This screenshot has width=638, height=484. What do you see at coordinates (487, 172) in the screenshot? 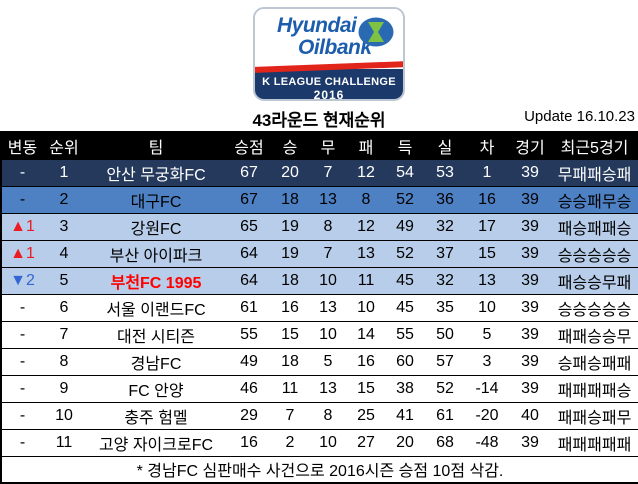
I see `goal-diff-cell: 1` at bounding box center [487, 172].